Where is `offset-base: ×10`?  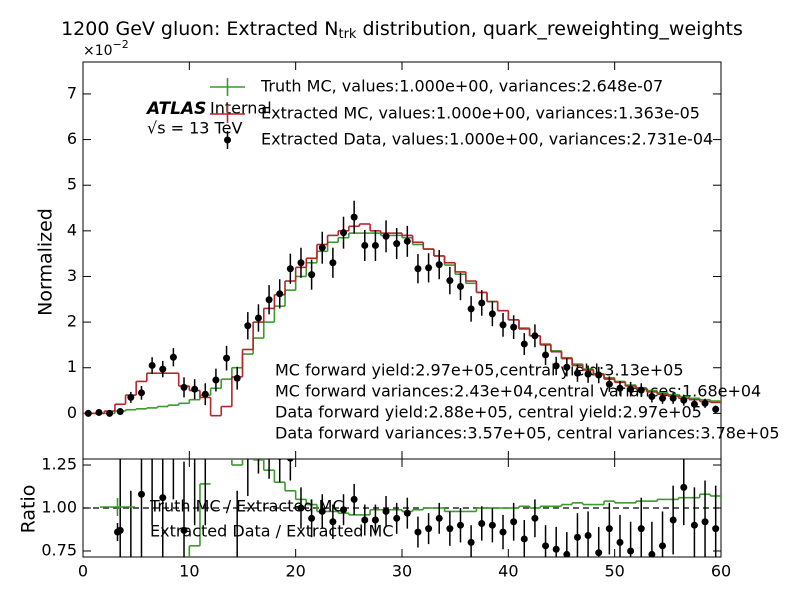 offset-base: ×10 is located at coordinates (98, 51).